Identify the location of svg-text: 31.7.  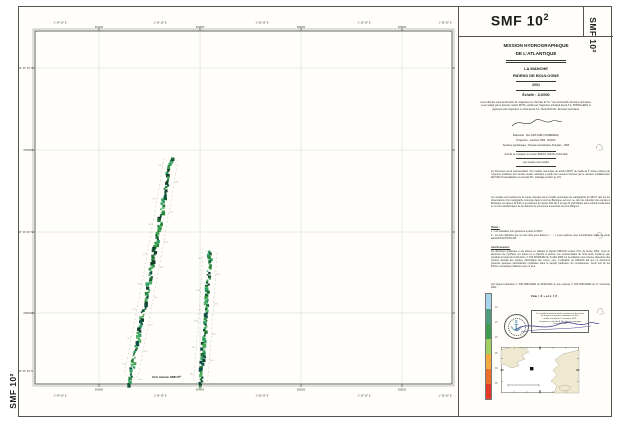
(155, 199).